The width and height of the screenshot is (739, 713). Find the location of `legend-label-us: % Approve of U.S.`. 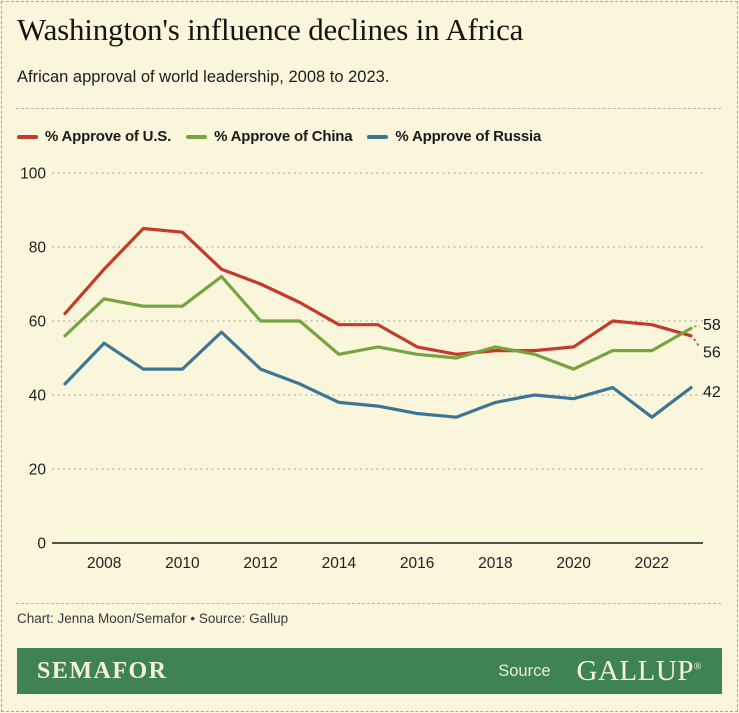

legend-label-us: % Approve of U.S. is located at coordinates (108, 136).